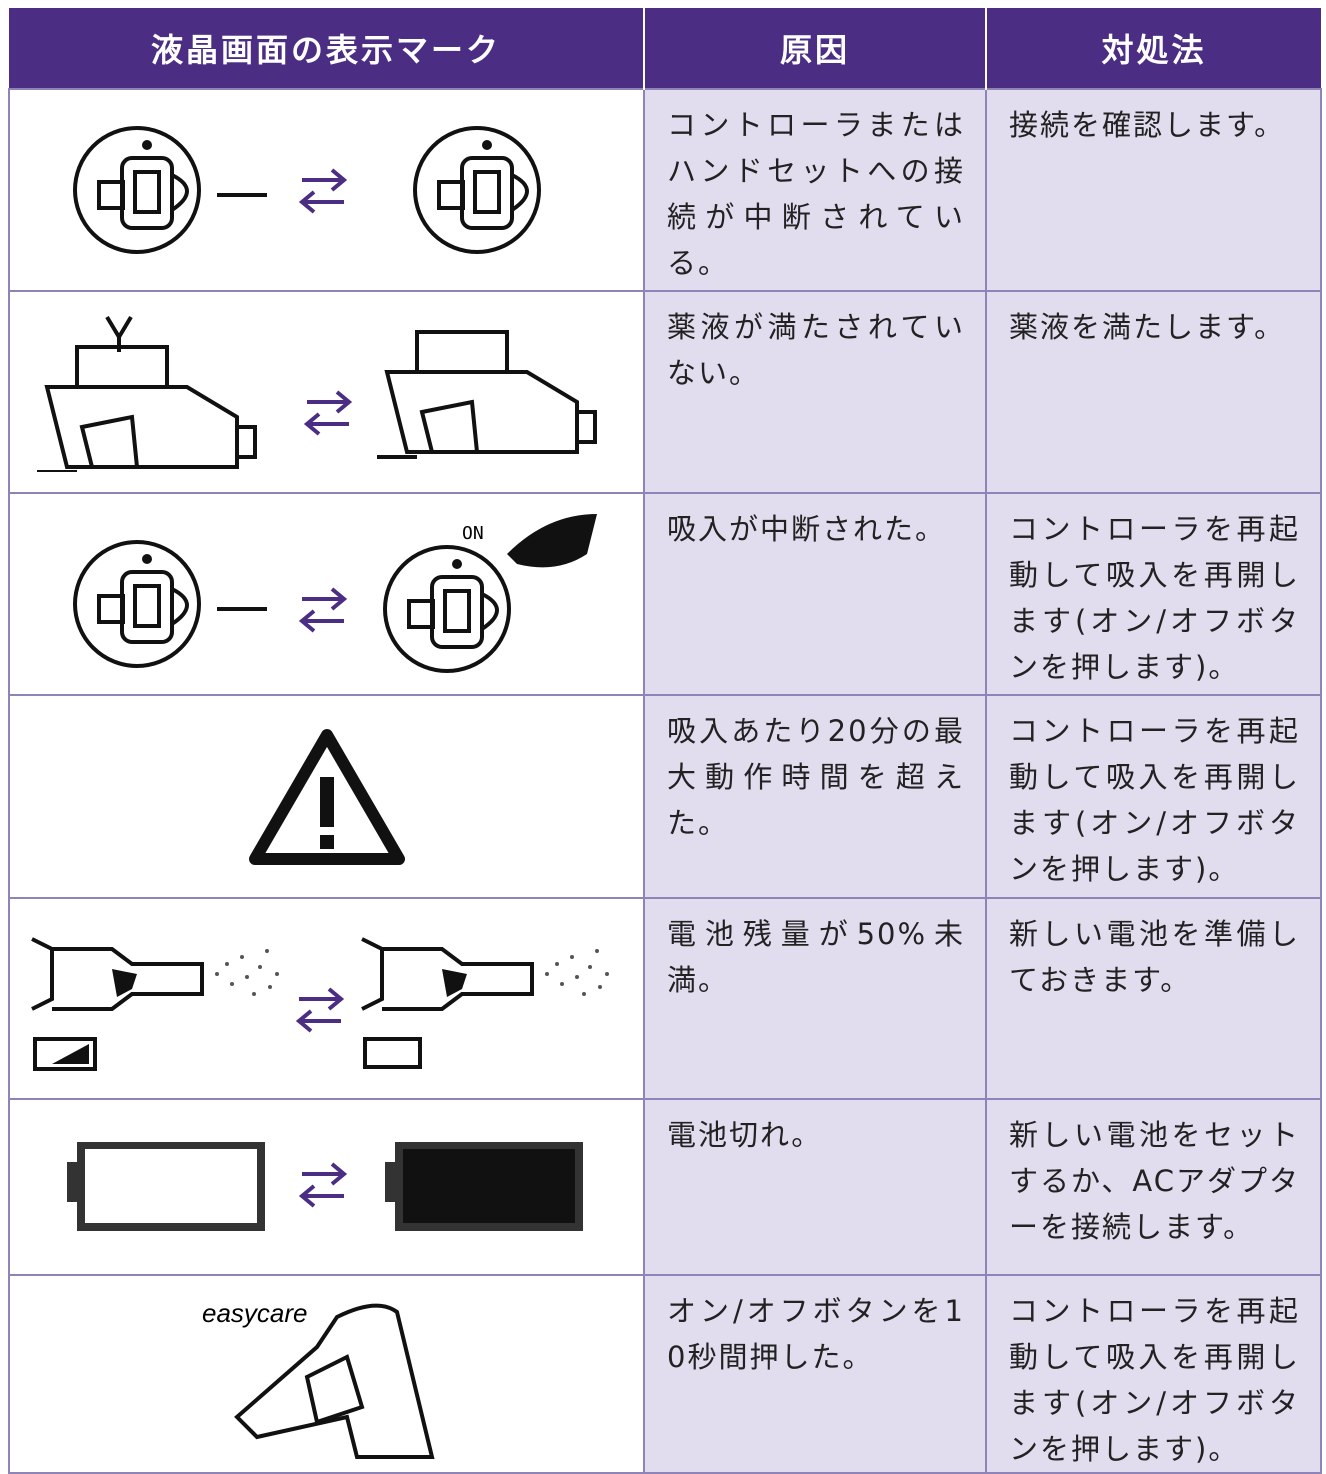 This screenshot has height=1474, width=1326. I want to click on empty-battery-icon, so click(324, 1186).